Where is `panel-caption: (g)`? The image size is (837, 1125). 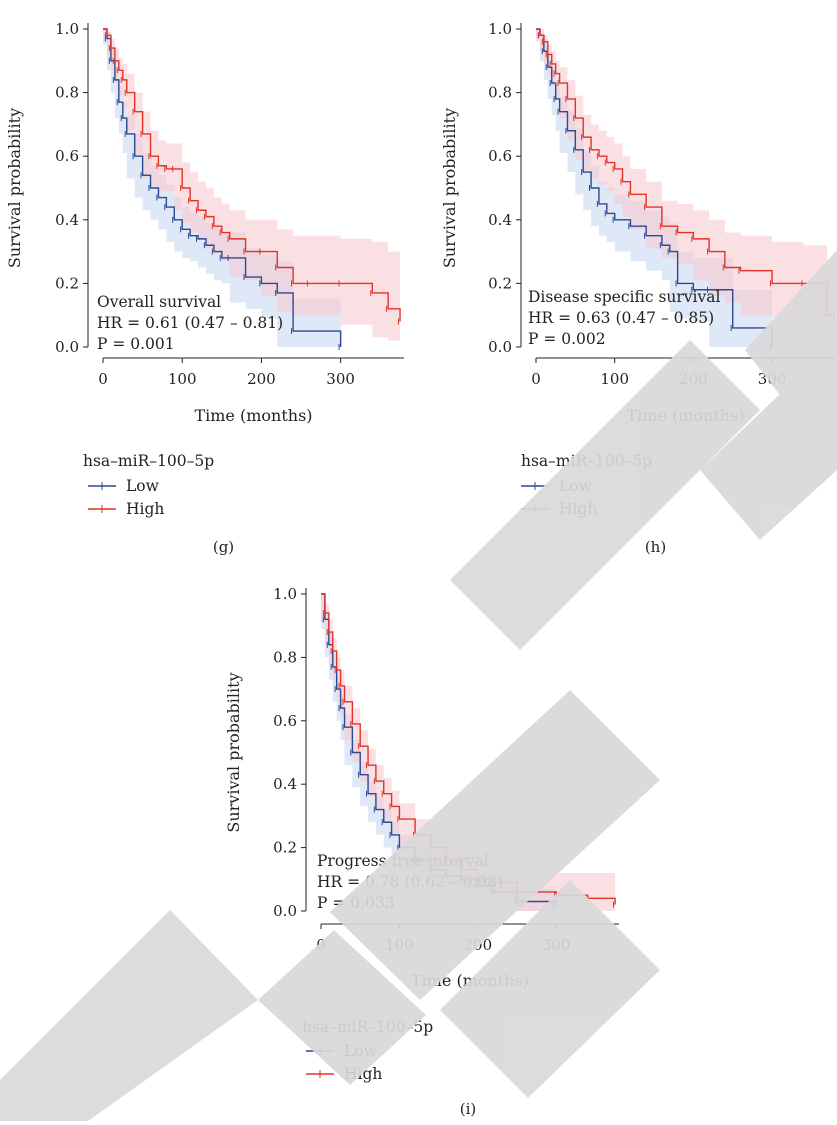
panel-caption: (g) is located at coordinates (223, 547).